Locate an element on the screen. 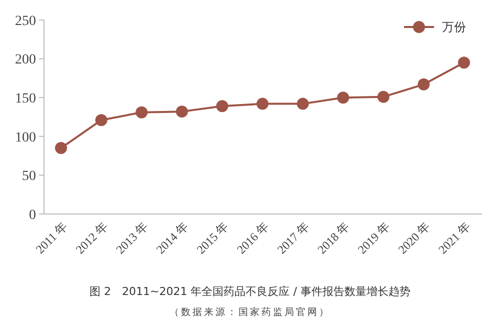 Image resolution: width=500 pixels, height=327 pixels. y-tick-label: 200 is located at coordinates (25, 60).